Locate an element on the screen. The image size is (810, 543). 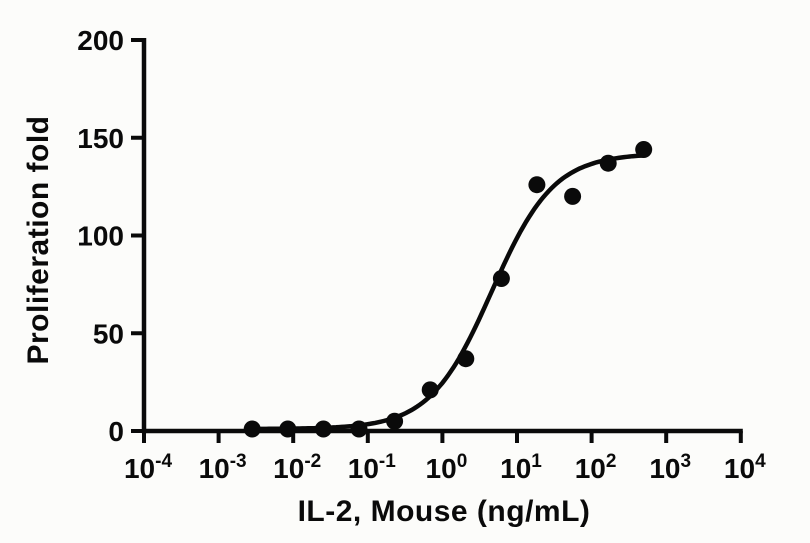
y-tick-label: 200 is located at coordinates (100, 40).